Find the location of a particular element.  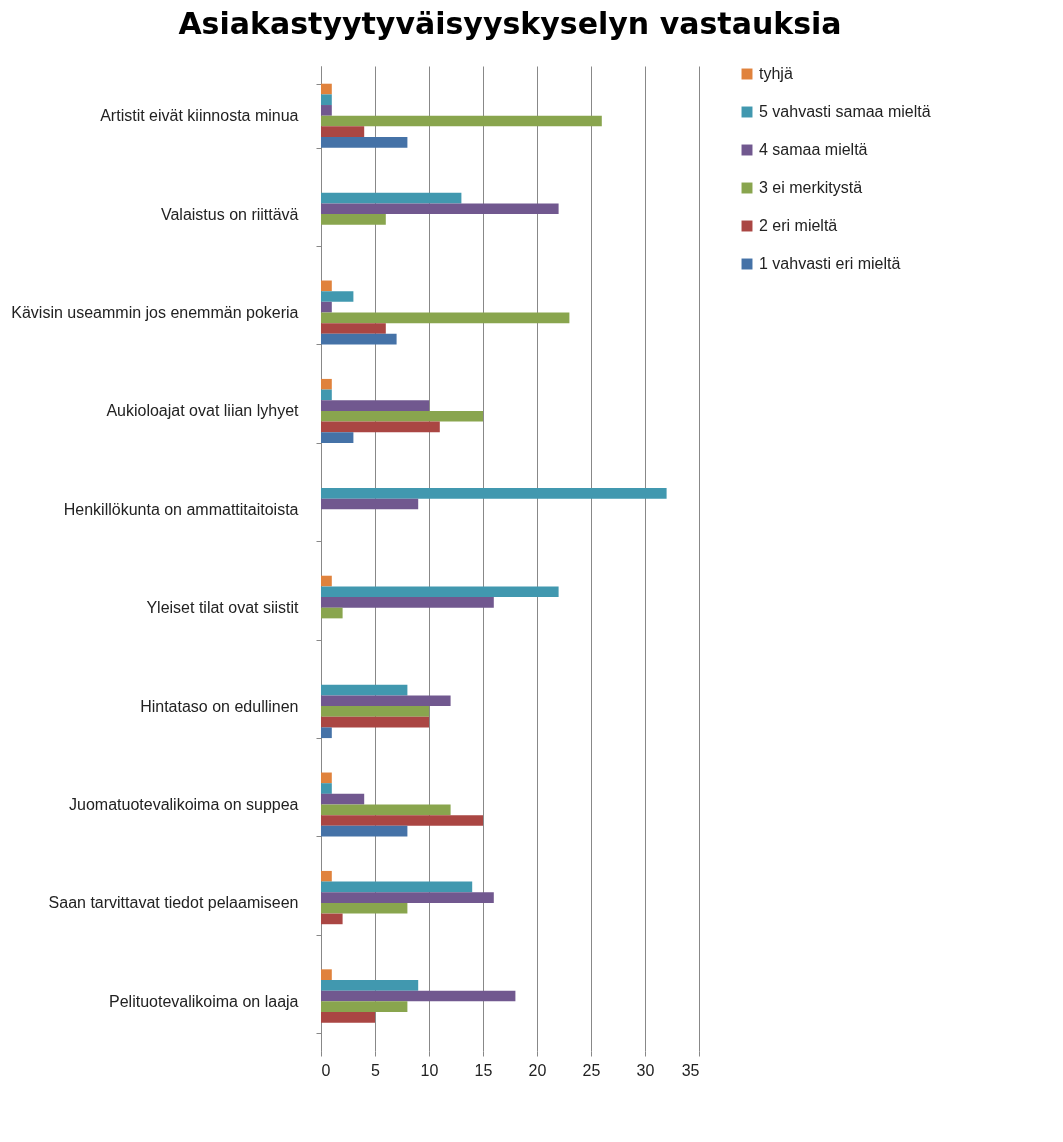

y-tick-label: Saan tarvittavat tiedot pelaamiseen is located at coordinates (173, 903).